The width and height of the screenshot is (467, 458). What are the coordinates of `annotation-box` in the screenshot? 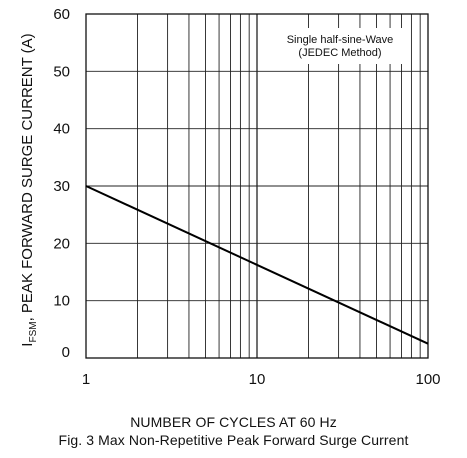 It's located at (340, 46).